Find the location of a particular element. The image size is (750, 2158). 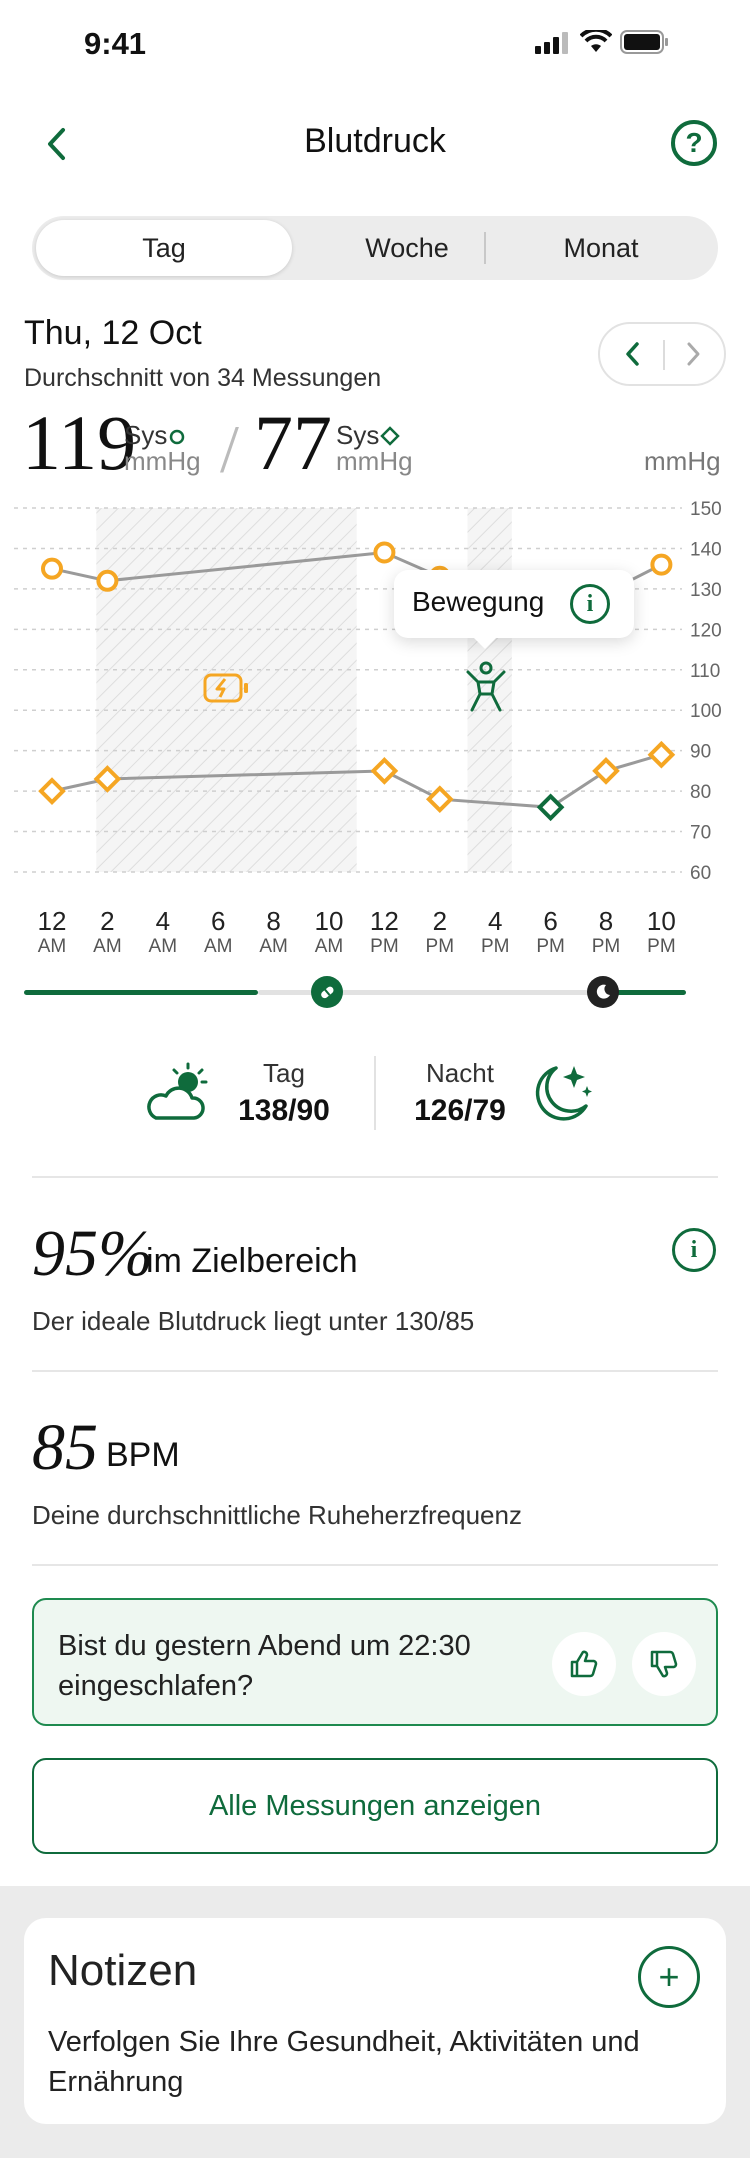

heart-rate-unit: BPM is located at coordinates (143, 1455).